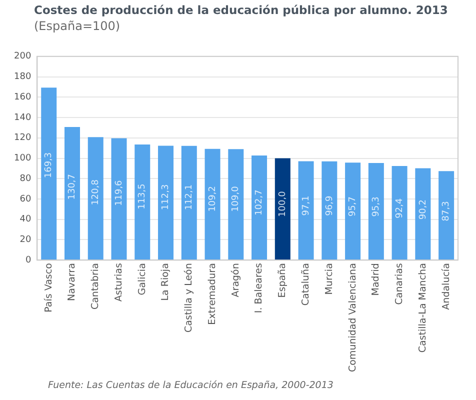 This screenshot has height=400, width=476. Describe the element at coordinates (189, 297) in the screenshot. I see `x-tick-label: Castilla y León` at that location.